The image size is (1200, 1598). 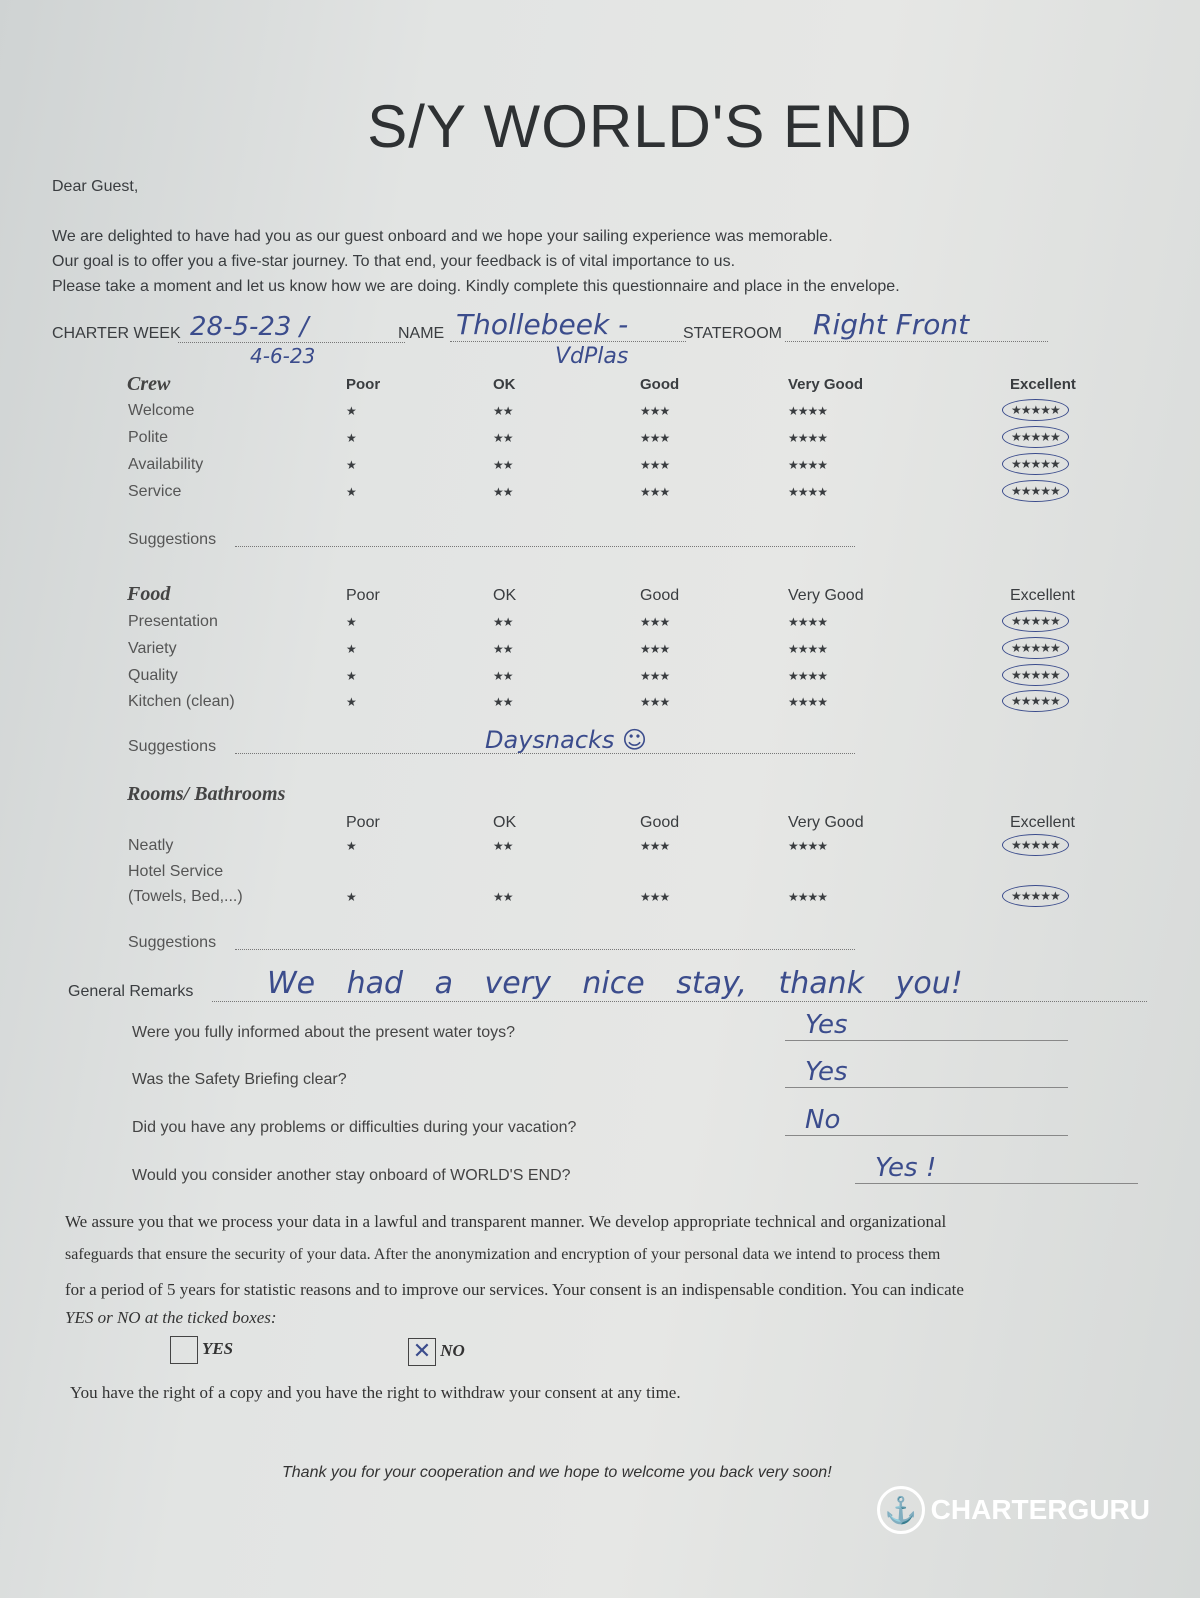 I want to click on rating-item-label: Variety, so click(x=152, y=648).